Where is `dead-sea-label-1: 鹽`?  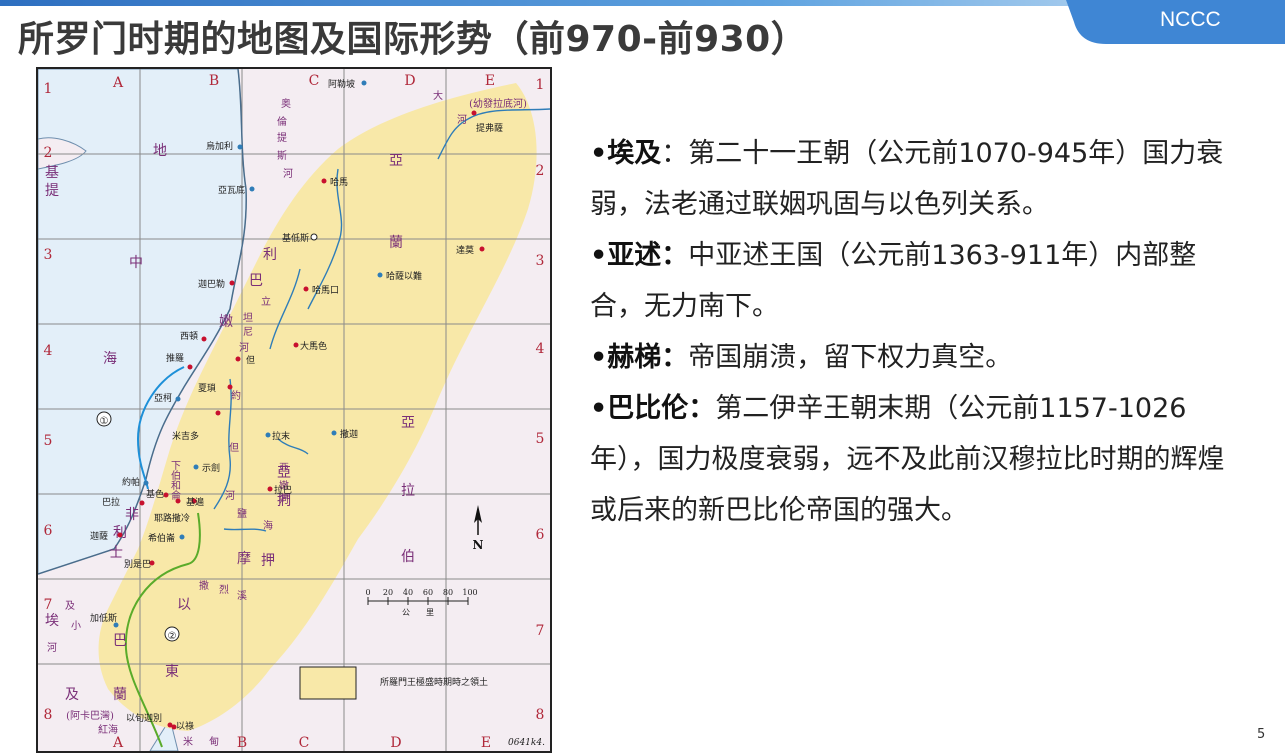
dead-sea-label-1: 鹽 is located at coordinates (242, 513).